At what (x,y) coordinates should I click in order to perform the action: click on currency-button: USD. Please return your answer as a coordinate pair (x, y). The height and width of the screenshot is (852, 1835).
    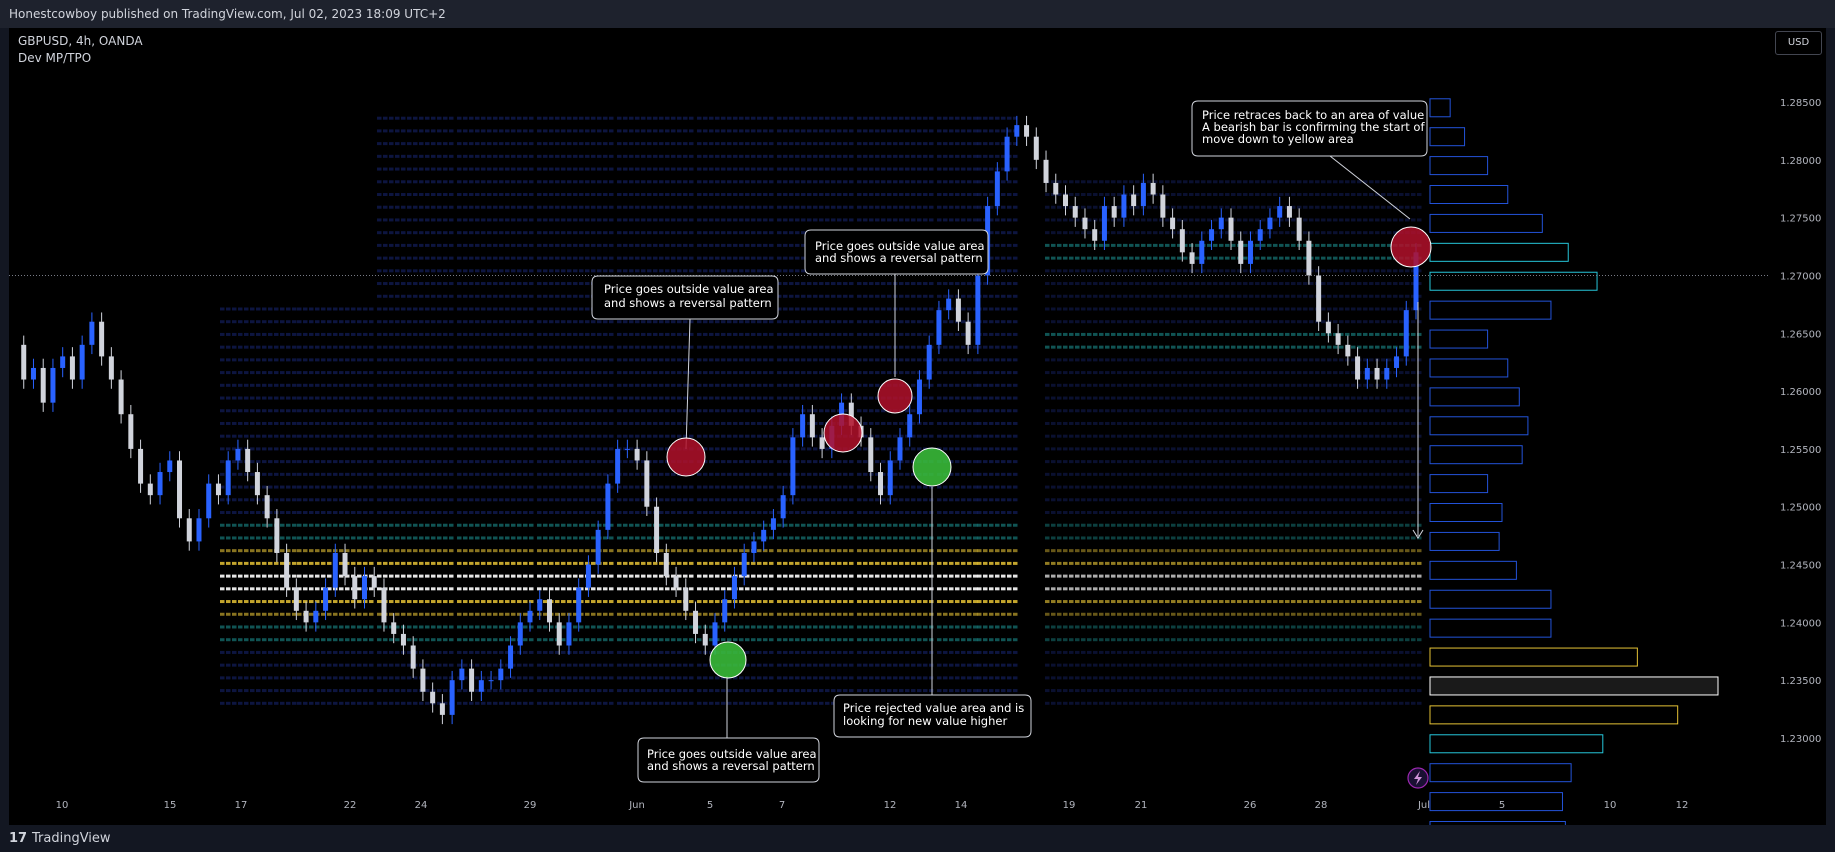
    Looking at the image, I should click on (1798, 43).